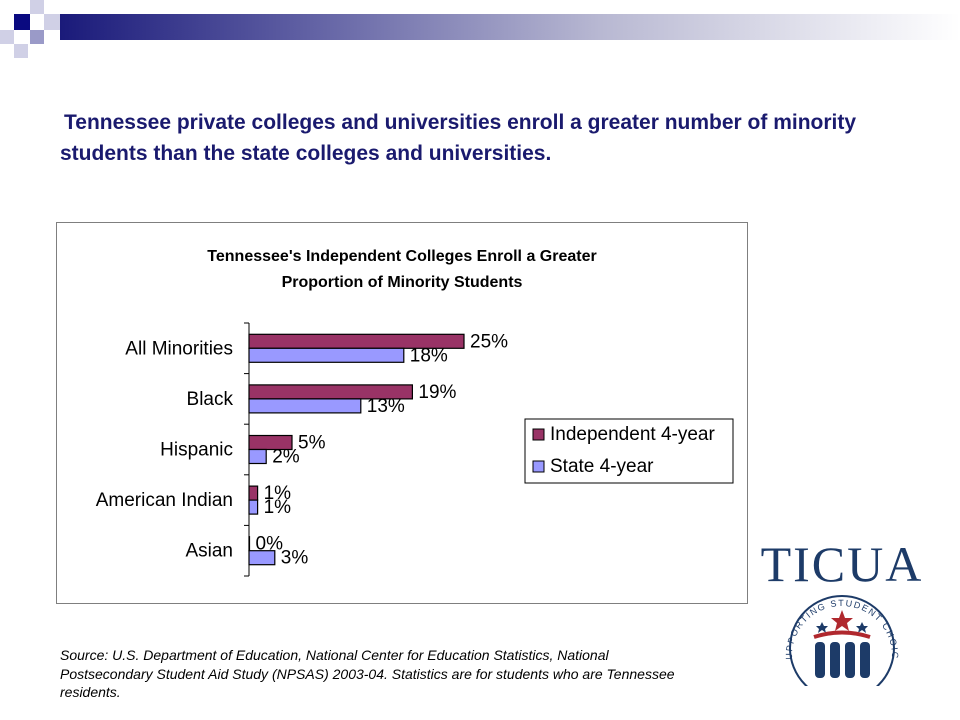 The height and width of the screenshot is (720, 960). I want to click on logo-wordmark: TICUA, so click(842, 564).